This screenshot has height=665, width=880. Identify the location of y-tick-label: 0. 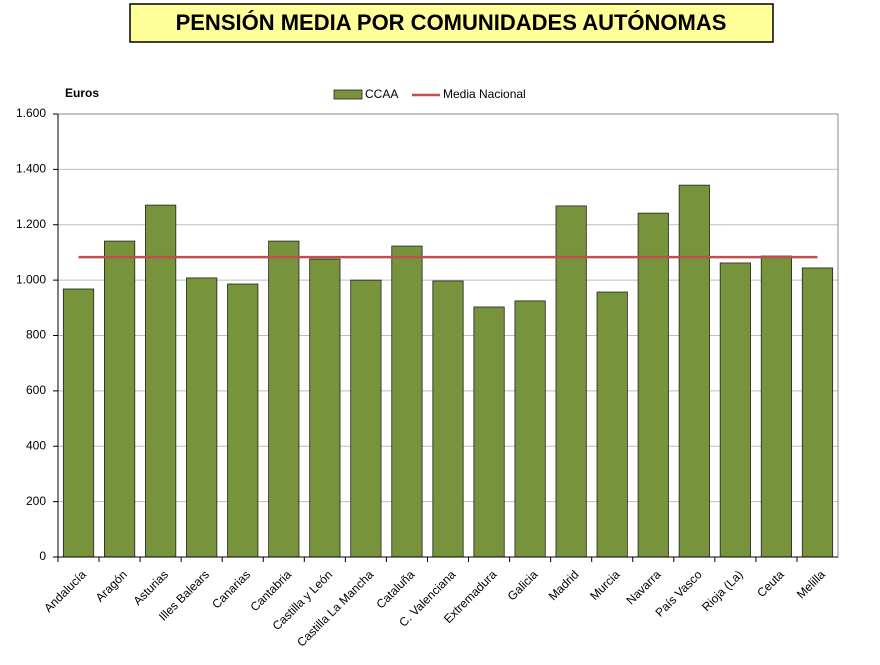
(42, 556).